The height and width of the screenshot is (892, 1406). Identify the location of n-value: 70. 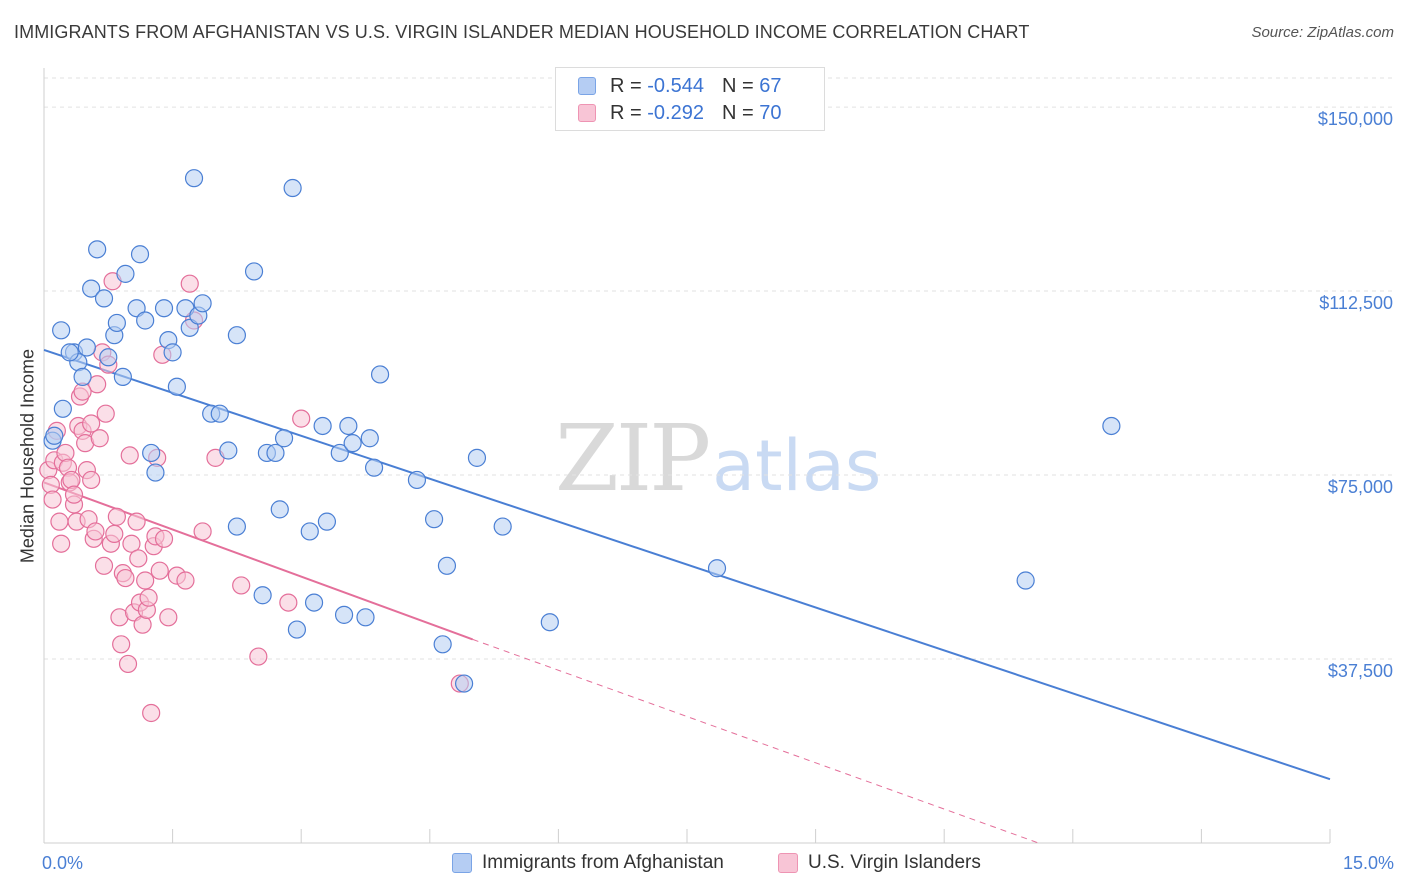
(770, 112).